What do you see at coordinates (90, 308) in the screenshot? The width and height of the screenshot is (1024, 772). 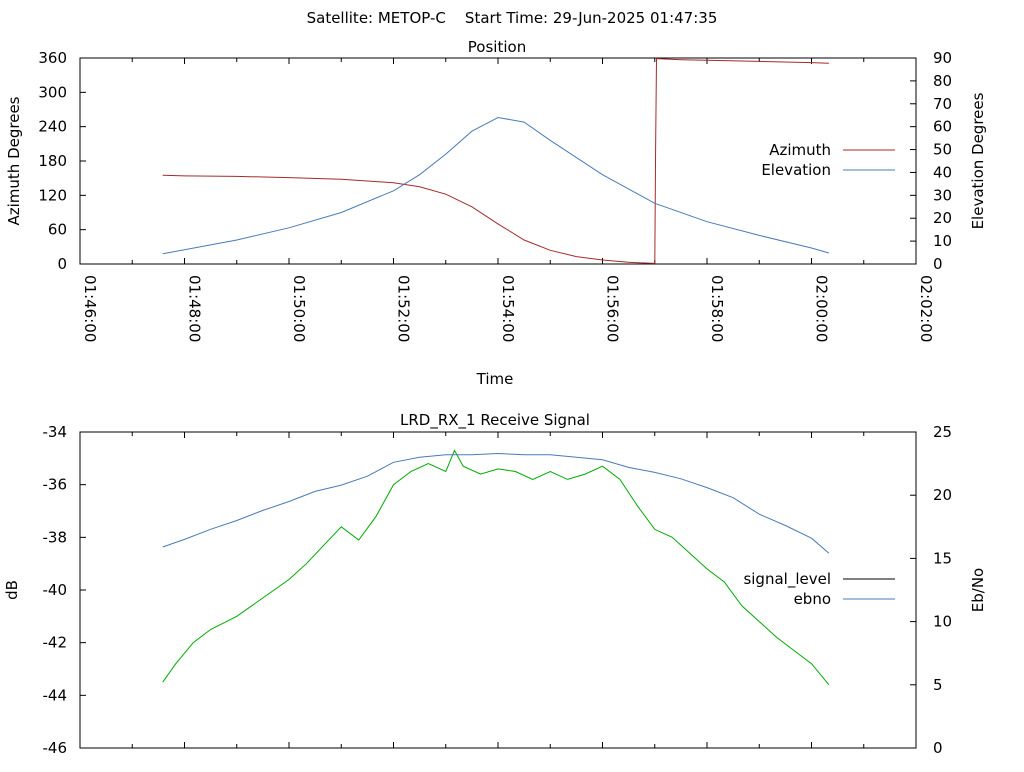 I see `x-tick-label: 01:46:00` at bounding box center [90, 308].